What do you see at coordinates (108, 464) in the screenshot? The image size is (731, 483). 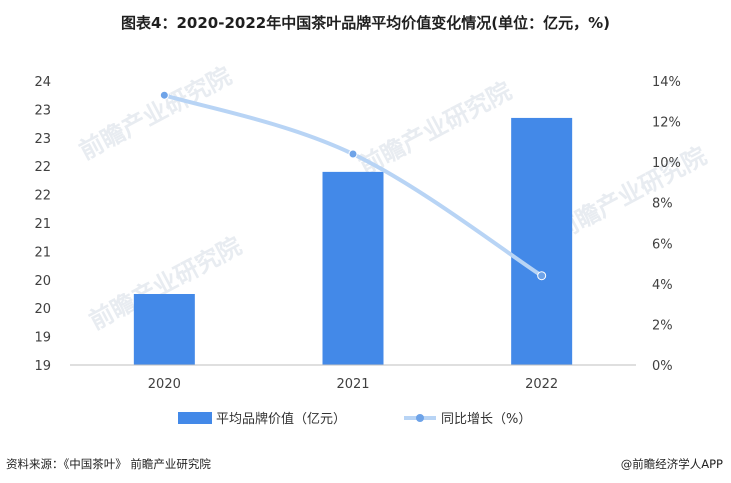 I see `source-note: 资料来源：《中国茶叶》 前瞻产业研究院` at bounding box center [108, 464].